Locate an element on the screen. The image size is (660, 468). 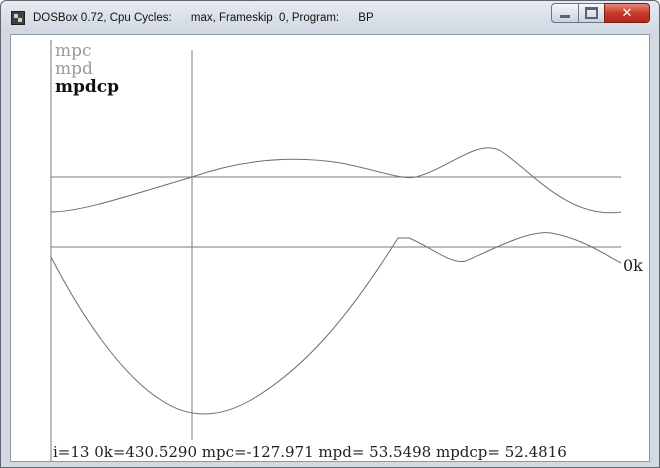
ok-label: 0k is located at coordinates (633, 265).